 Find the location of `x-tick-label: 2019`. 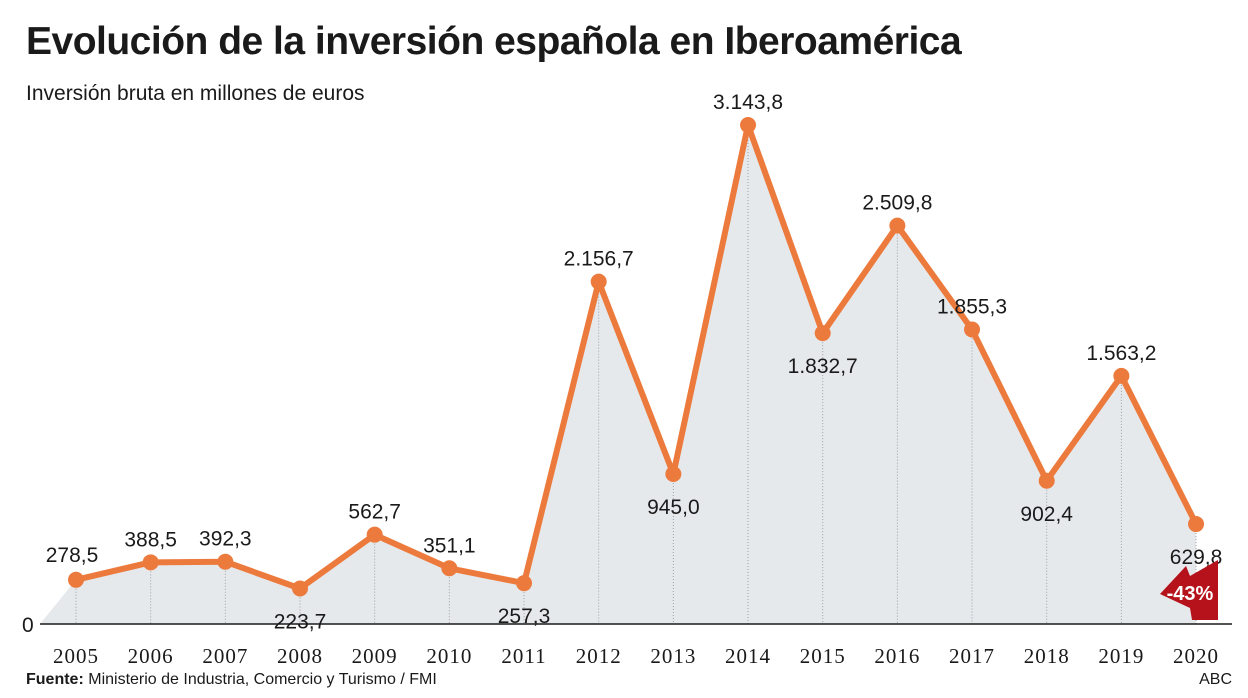

x-tick-label: 2019 is located at coordinates (1121, 656).